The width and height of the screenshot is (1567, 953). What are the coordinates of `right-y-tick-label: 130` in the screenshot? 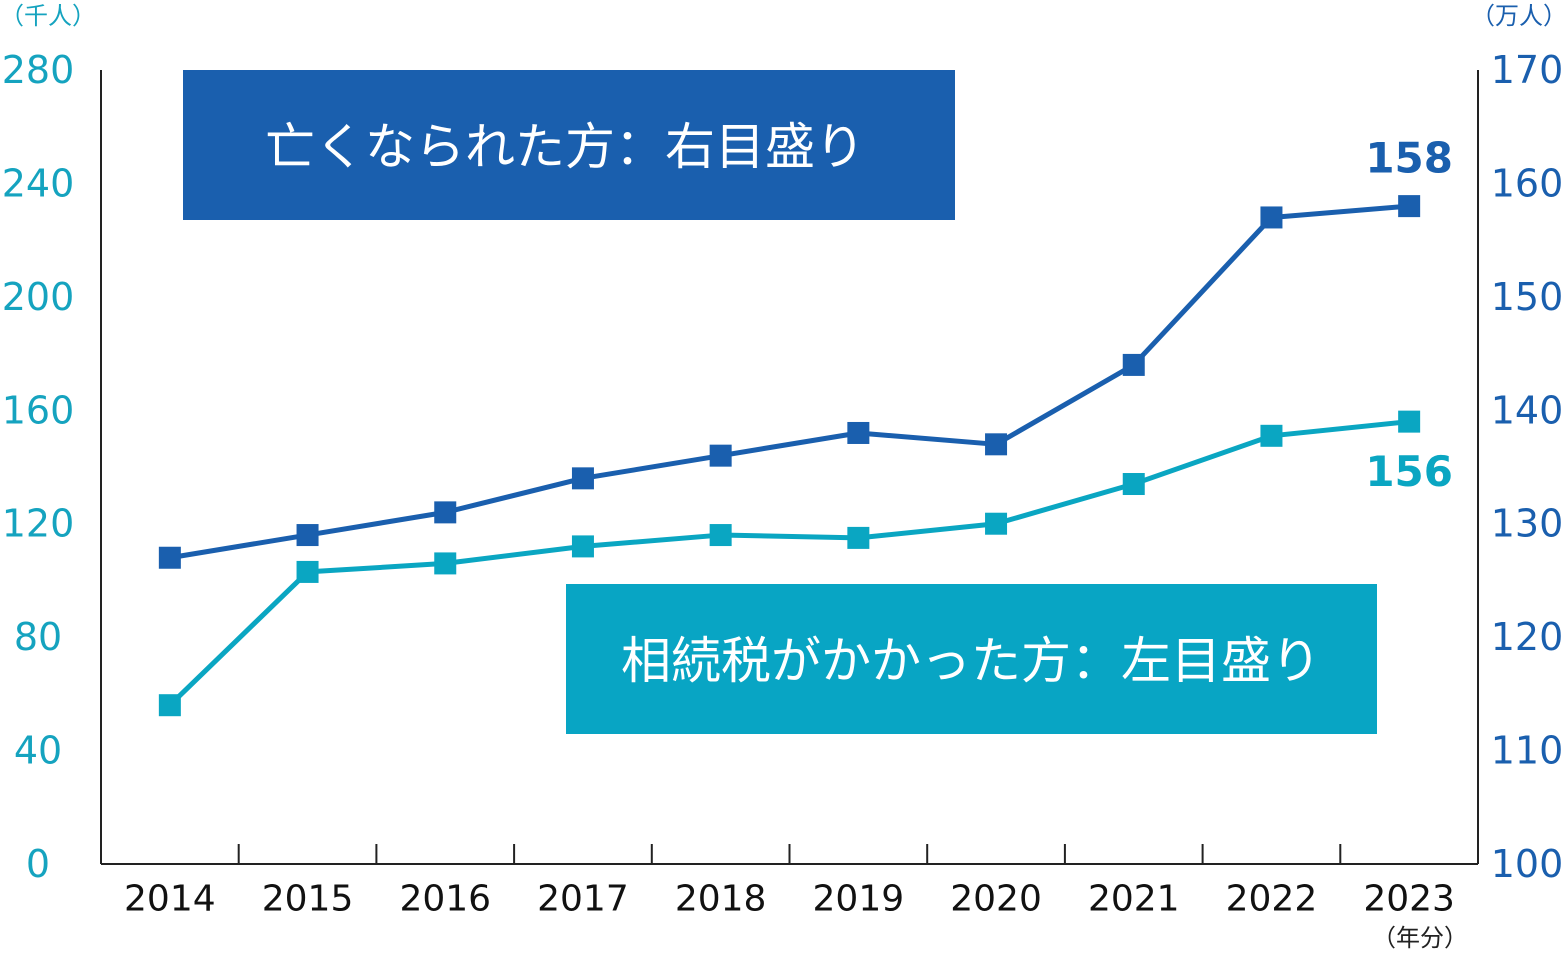 It's located at (1527, 524).